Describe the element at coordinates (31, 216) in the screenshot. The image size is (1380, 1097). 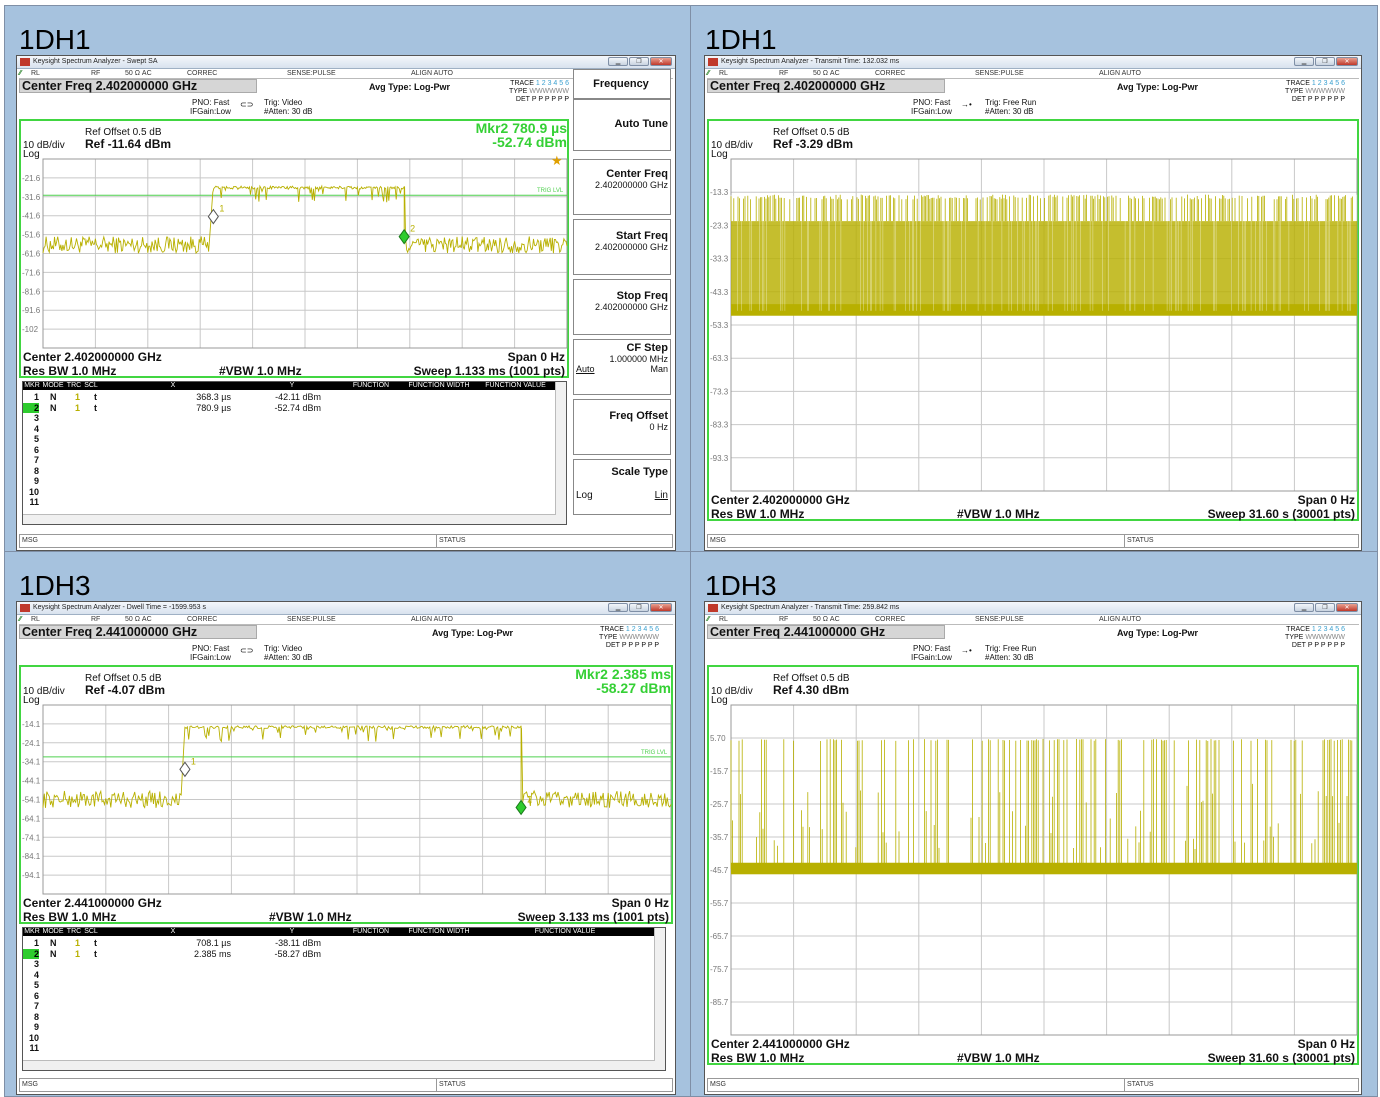
I see `y-tick-label: -41.6` at that location.